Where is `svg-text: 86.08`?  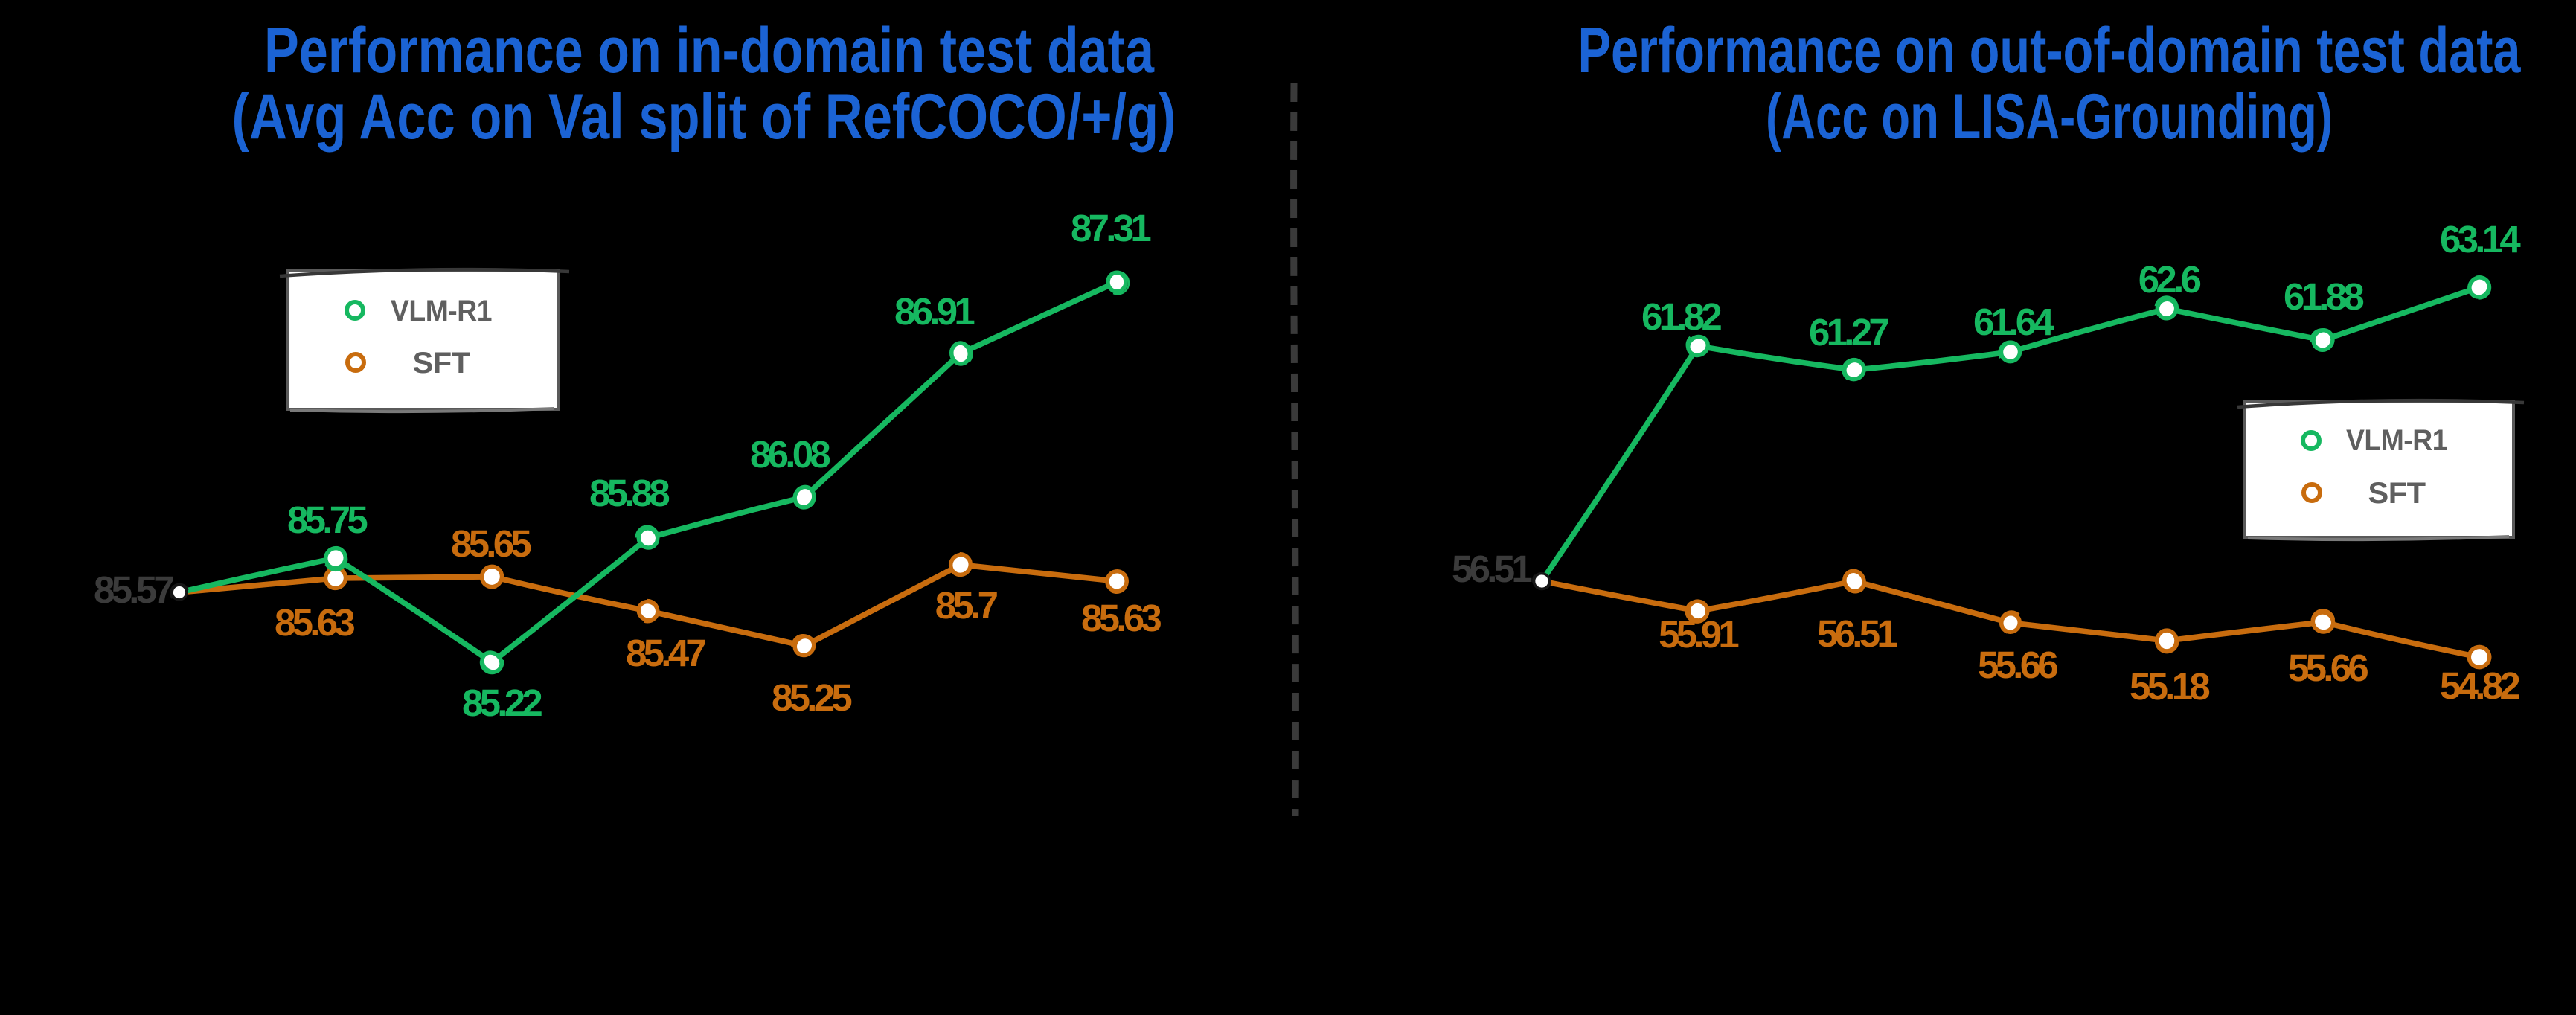
svg-text: 86.08 is located at coordinates (790, 454).